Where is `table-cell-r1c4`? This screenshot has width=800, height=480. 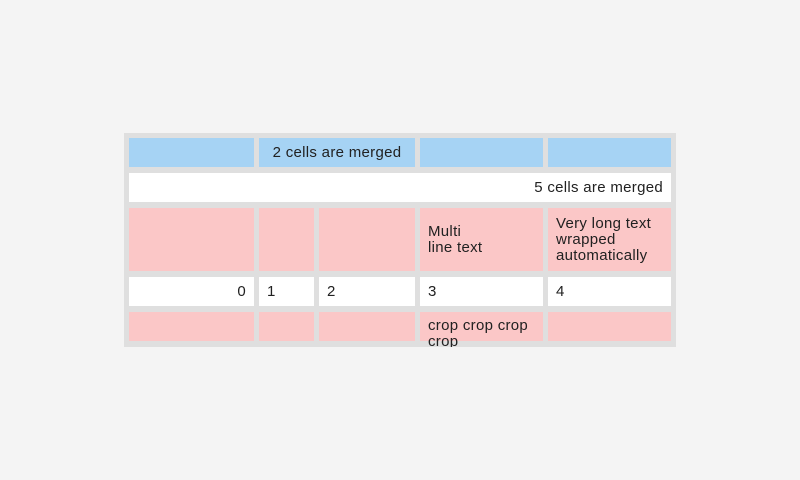 table-cell-r1c4 is located at coordinates (481, 152).